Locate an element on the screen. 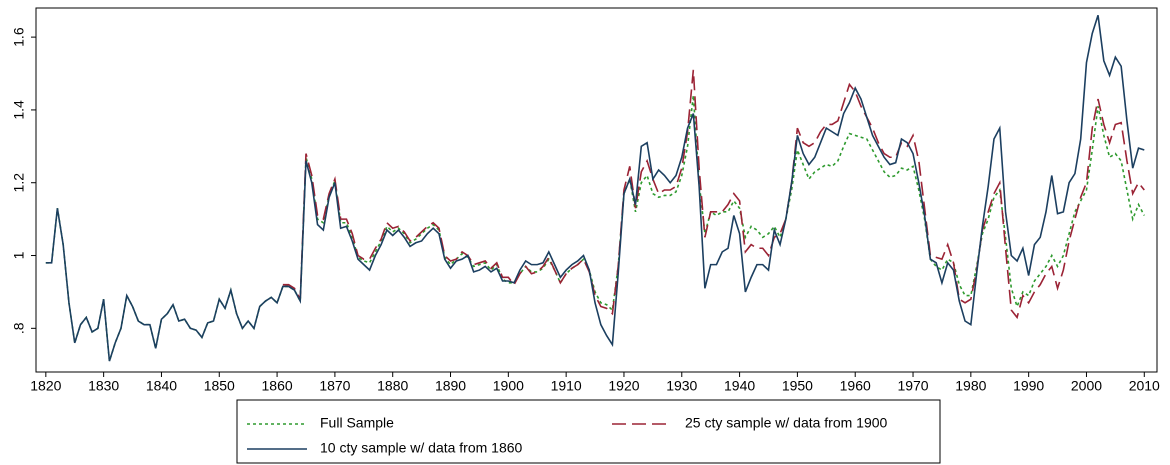  y-tick-label: 1 is located at coordinates (19, 255).